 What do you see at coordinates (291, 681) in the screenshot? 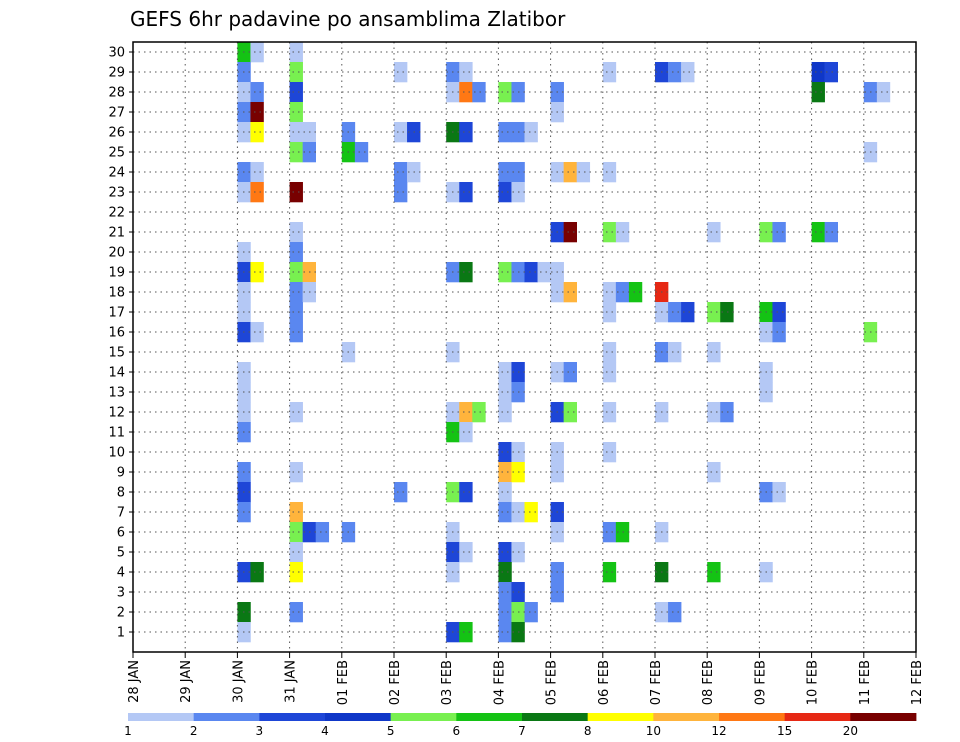
I see `x-tick-label: 31 JAN` at bounding box center [291, 681].